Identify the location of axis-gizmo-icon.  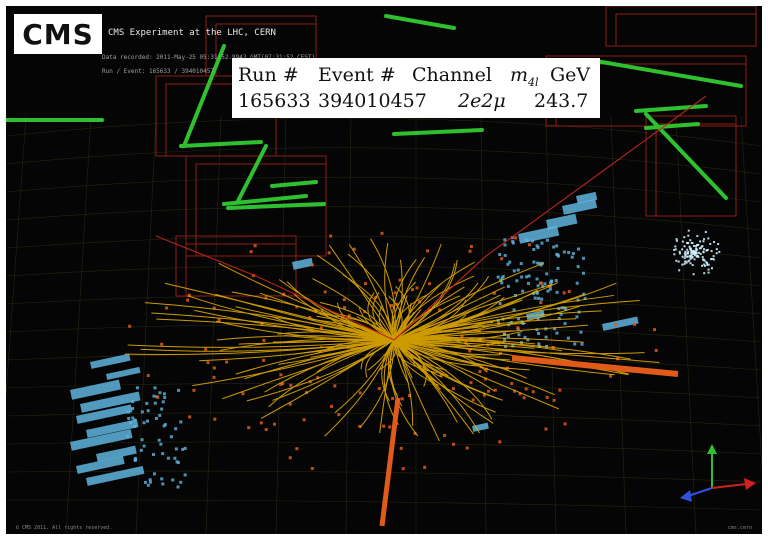
(718, 473).